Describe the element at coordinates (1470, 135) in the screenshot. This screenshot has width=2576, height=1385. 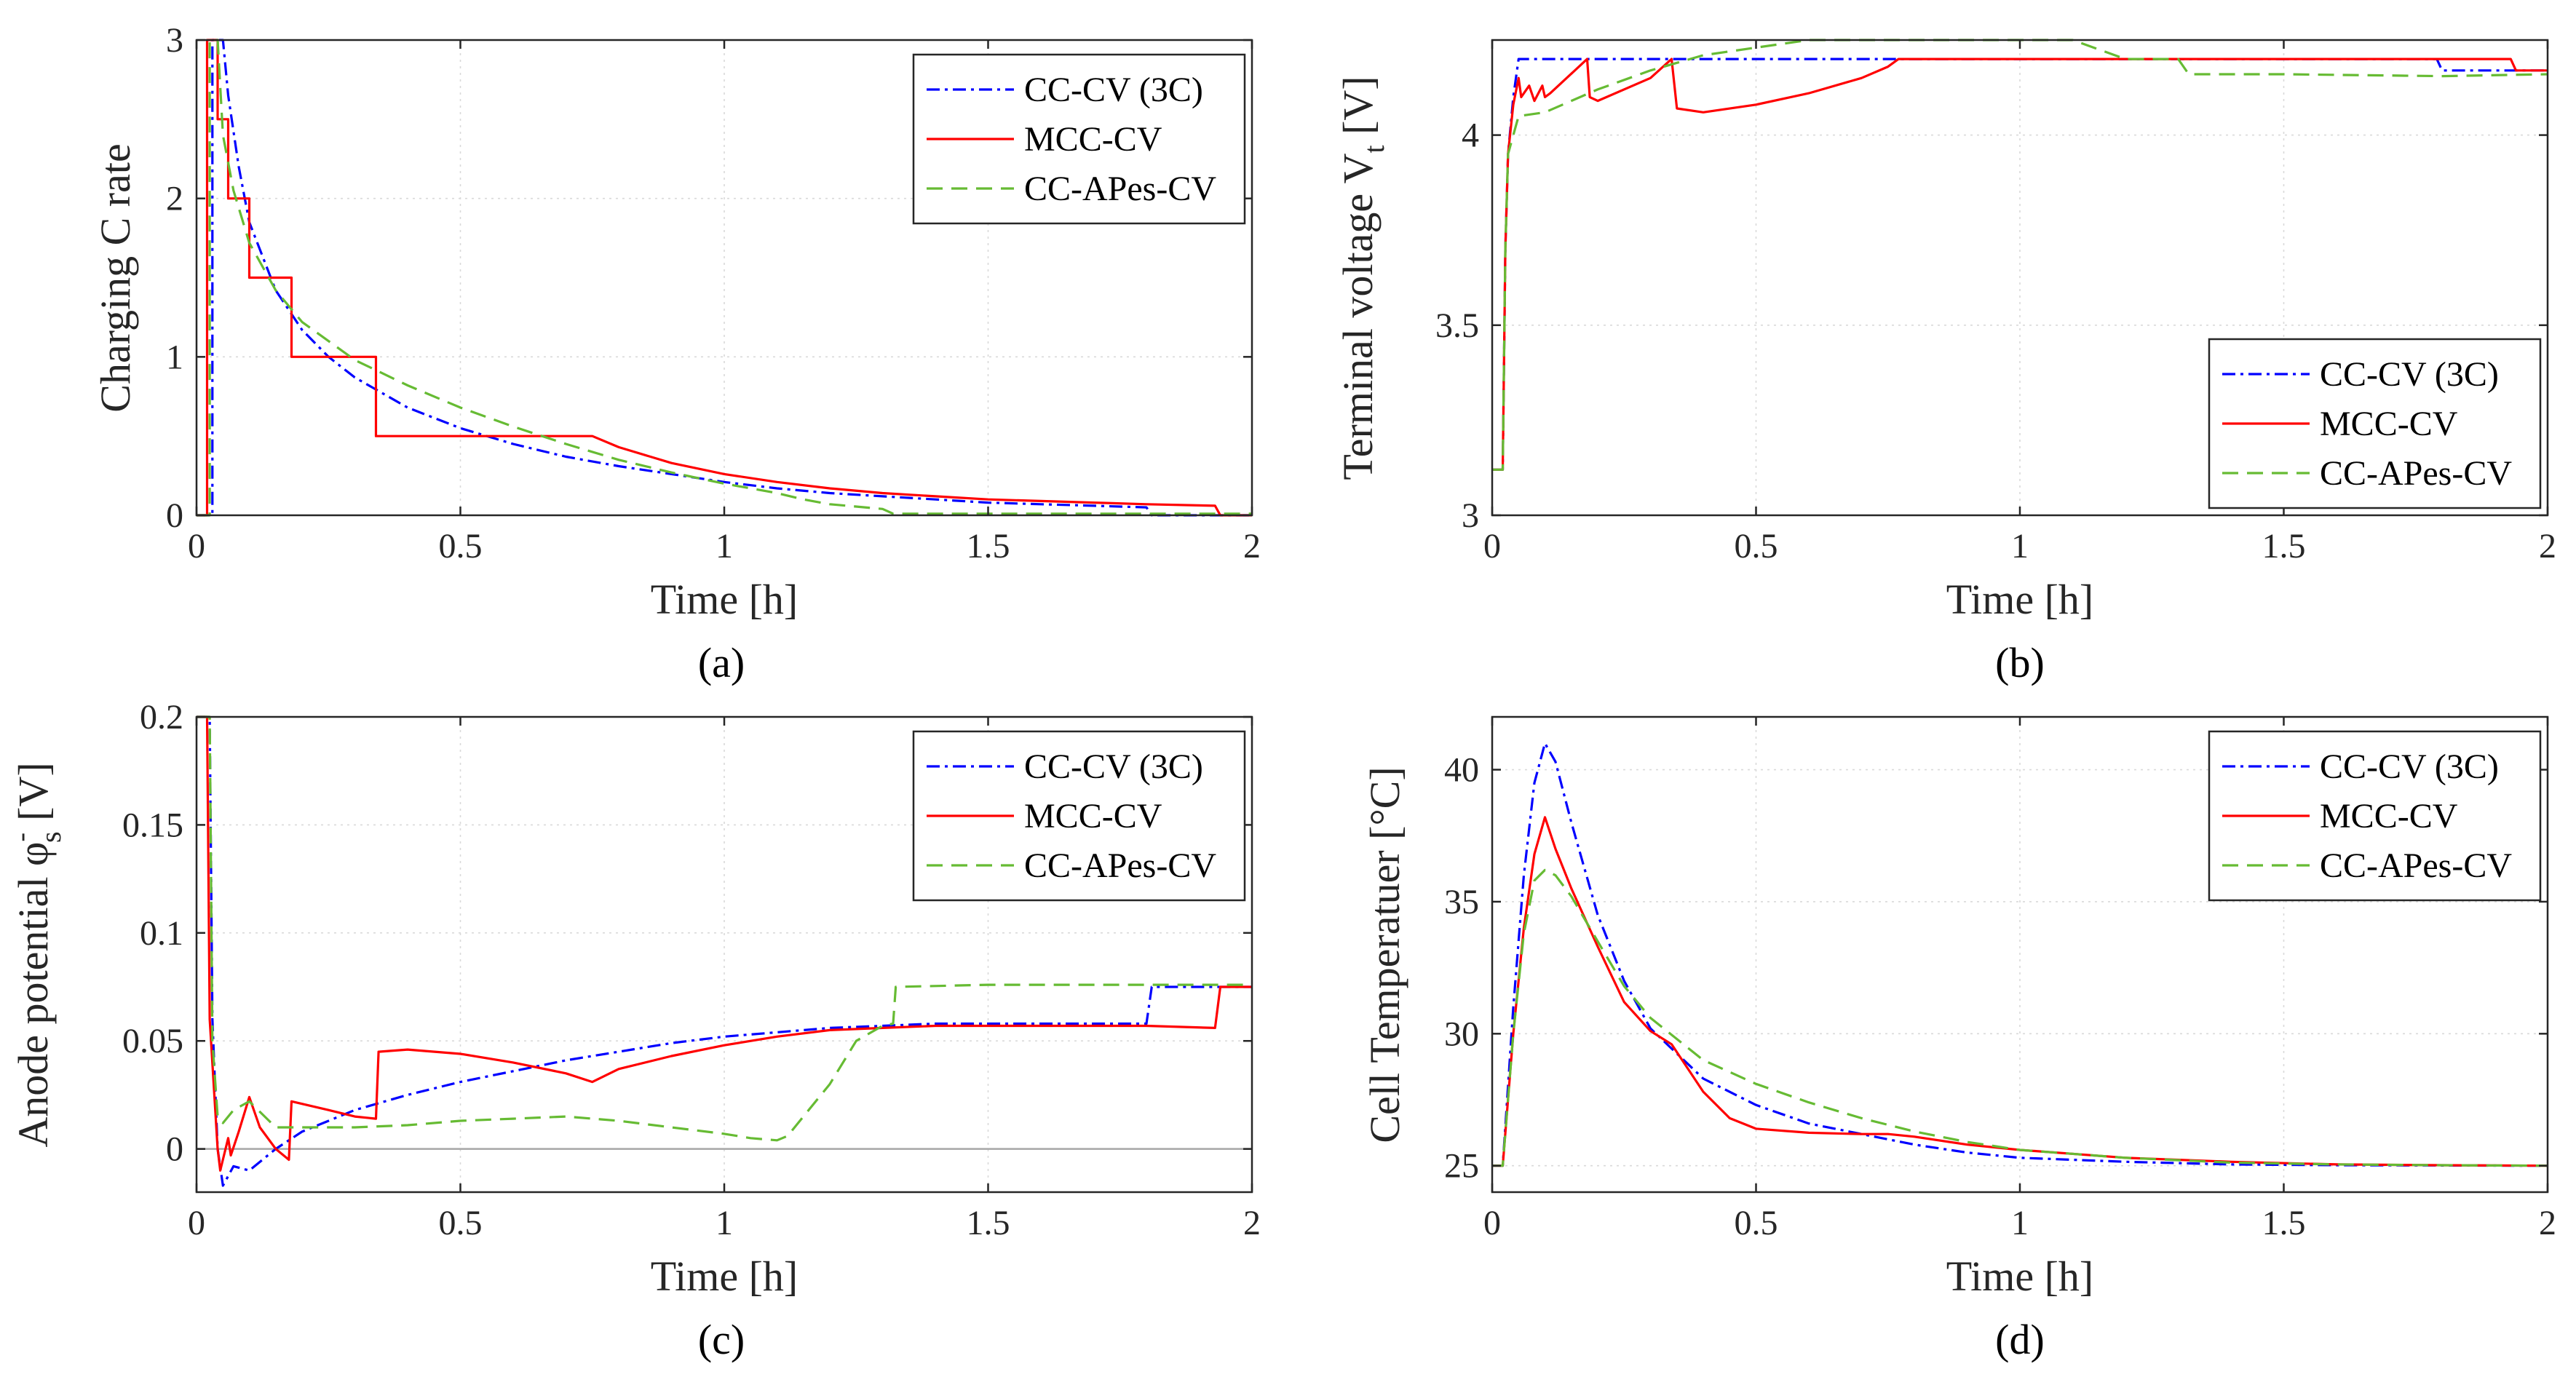
I see `y-tick-label: 4` at that location.